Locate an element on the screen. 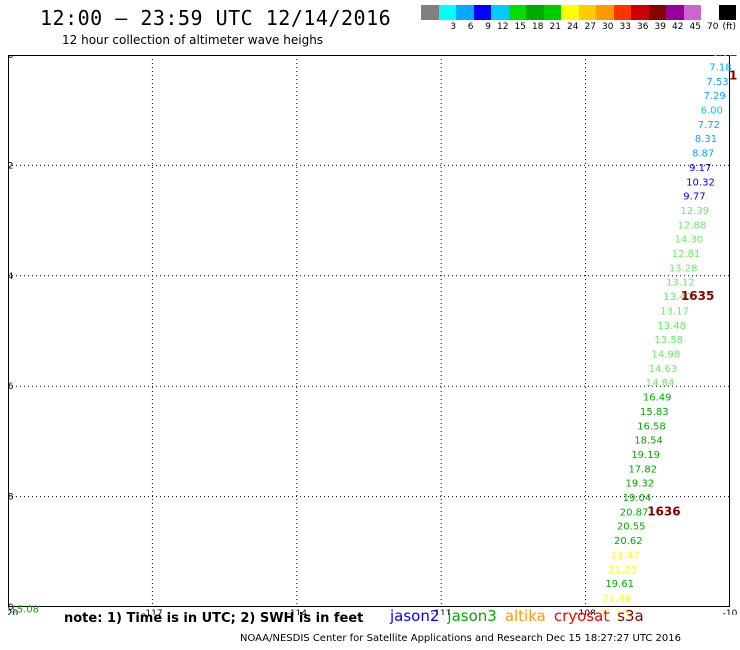  y-tick-label: 42 is located at coordinates (10, 166).